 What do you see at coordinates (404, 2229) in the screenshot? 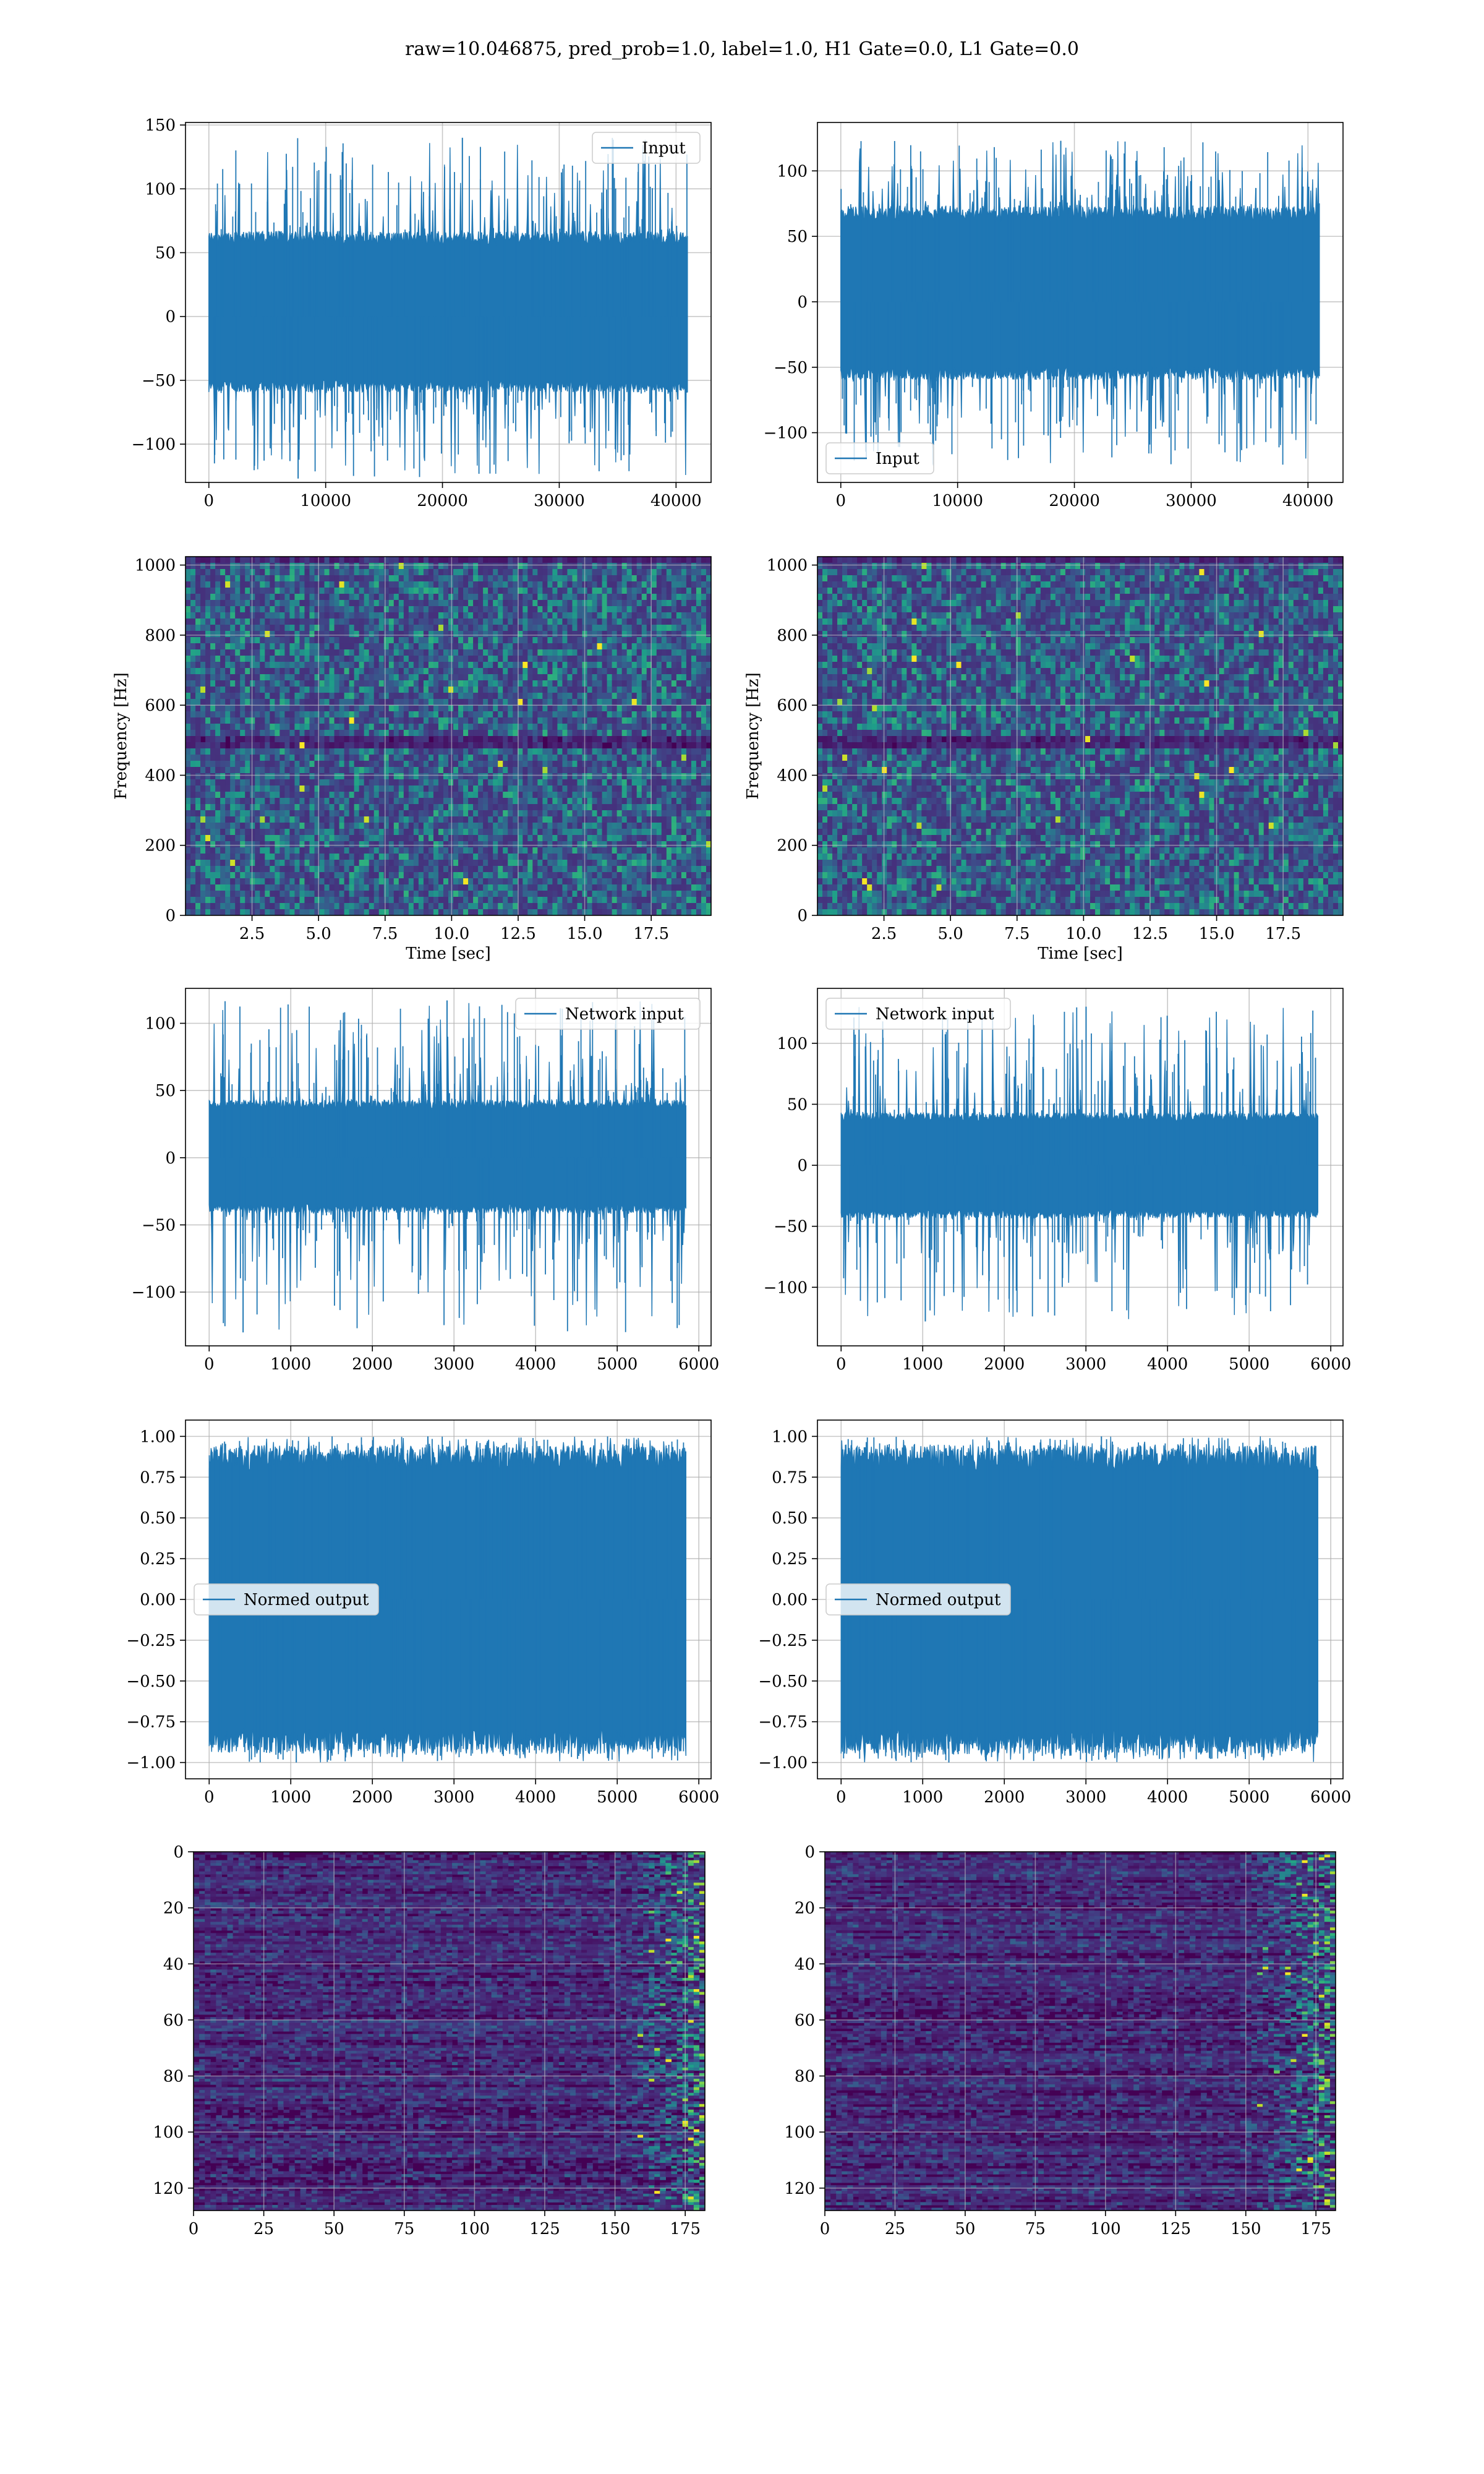
I see `xtick-label-features-h1-3: 75` at bounding box center [404, 2229].